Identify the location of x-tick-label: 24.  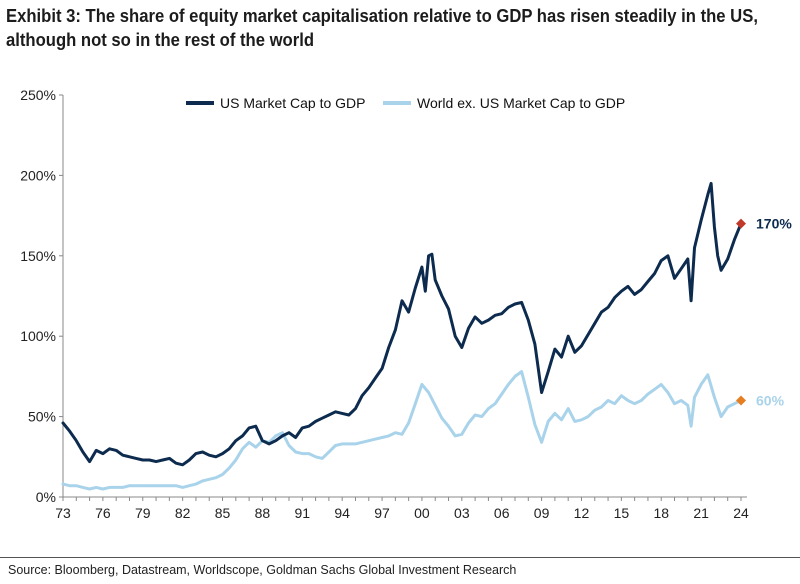
(741, 513).